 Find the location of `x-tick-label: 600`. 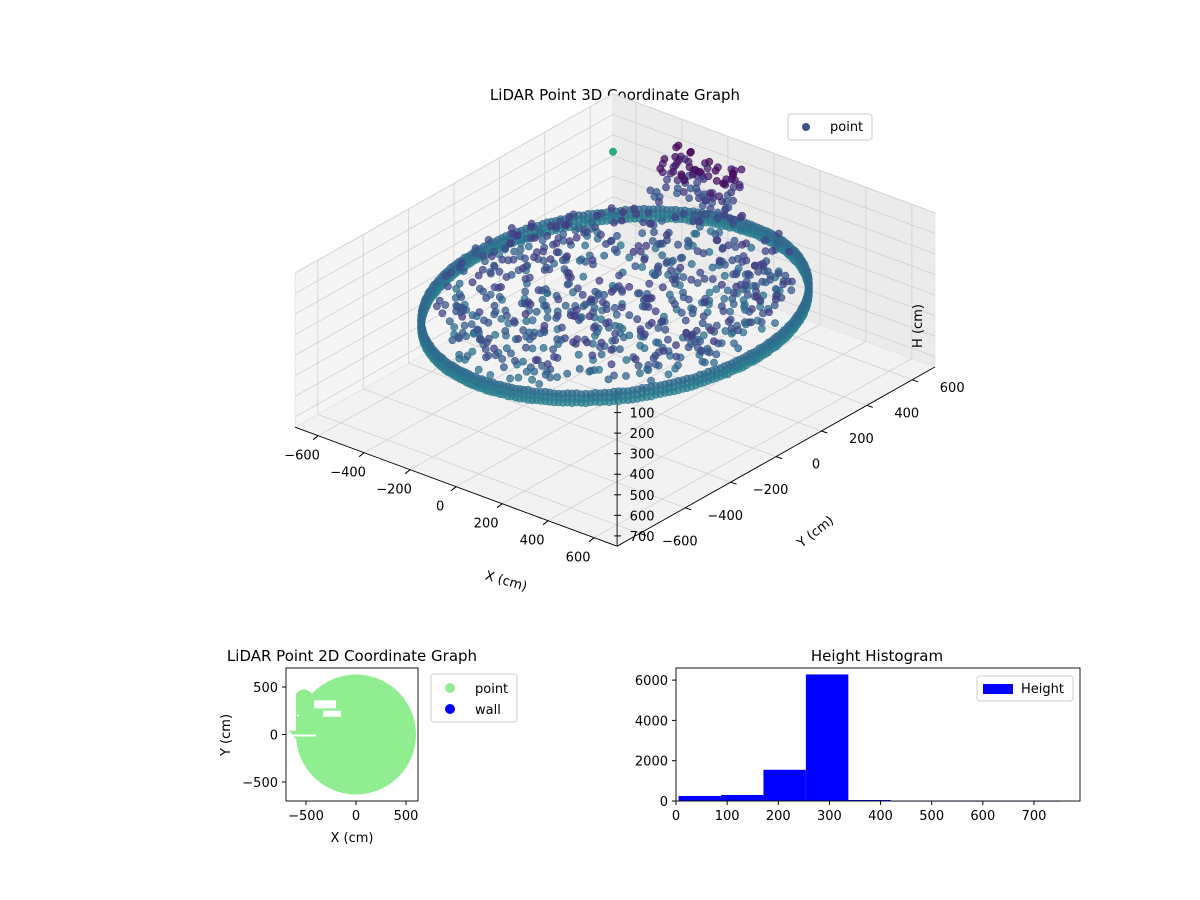

x-tick-label: 600 is located at coordinates (578, 558).